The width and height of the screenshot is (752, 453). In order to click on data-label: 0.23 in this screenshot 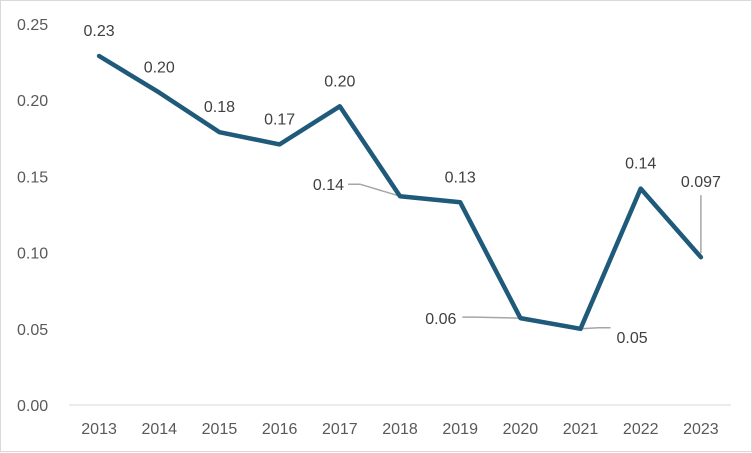, I will do `click(99, 31)`.